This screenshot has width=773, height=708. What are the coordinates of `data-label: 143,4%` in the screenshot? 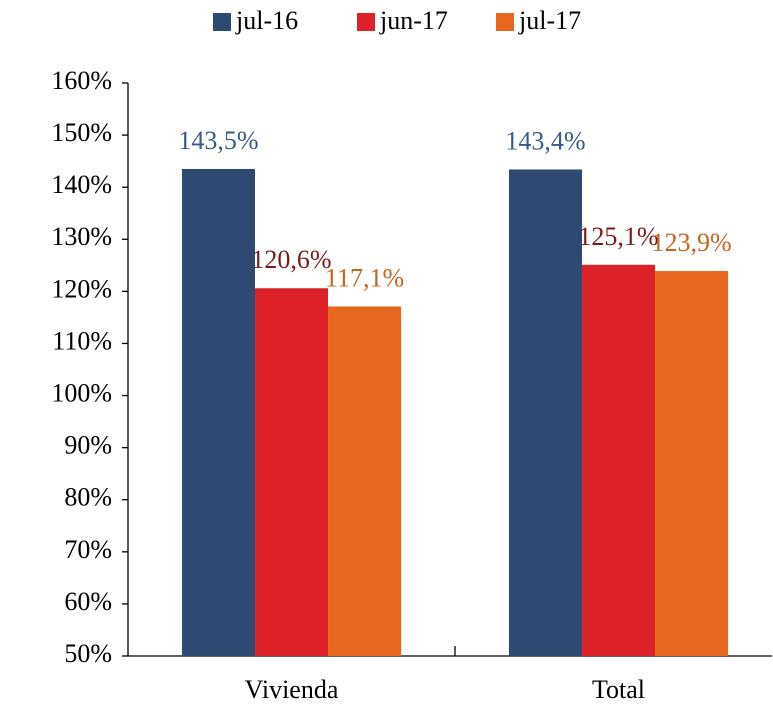 It's located at (545, 140).